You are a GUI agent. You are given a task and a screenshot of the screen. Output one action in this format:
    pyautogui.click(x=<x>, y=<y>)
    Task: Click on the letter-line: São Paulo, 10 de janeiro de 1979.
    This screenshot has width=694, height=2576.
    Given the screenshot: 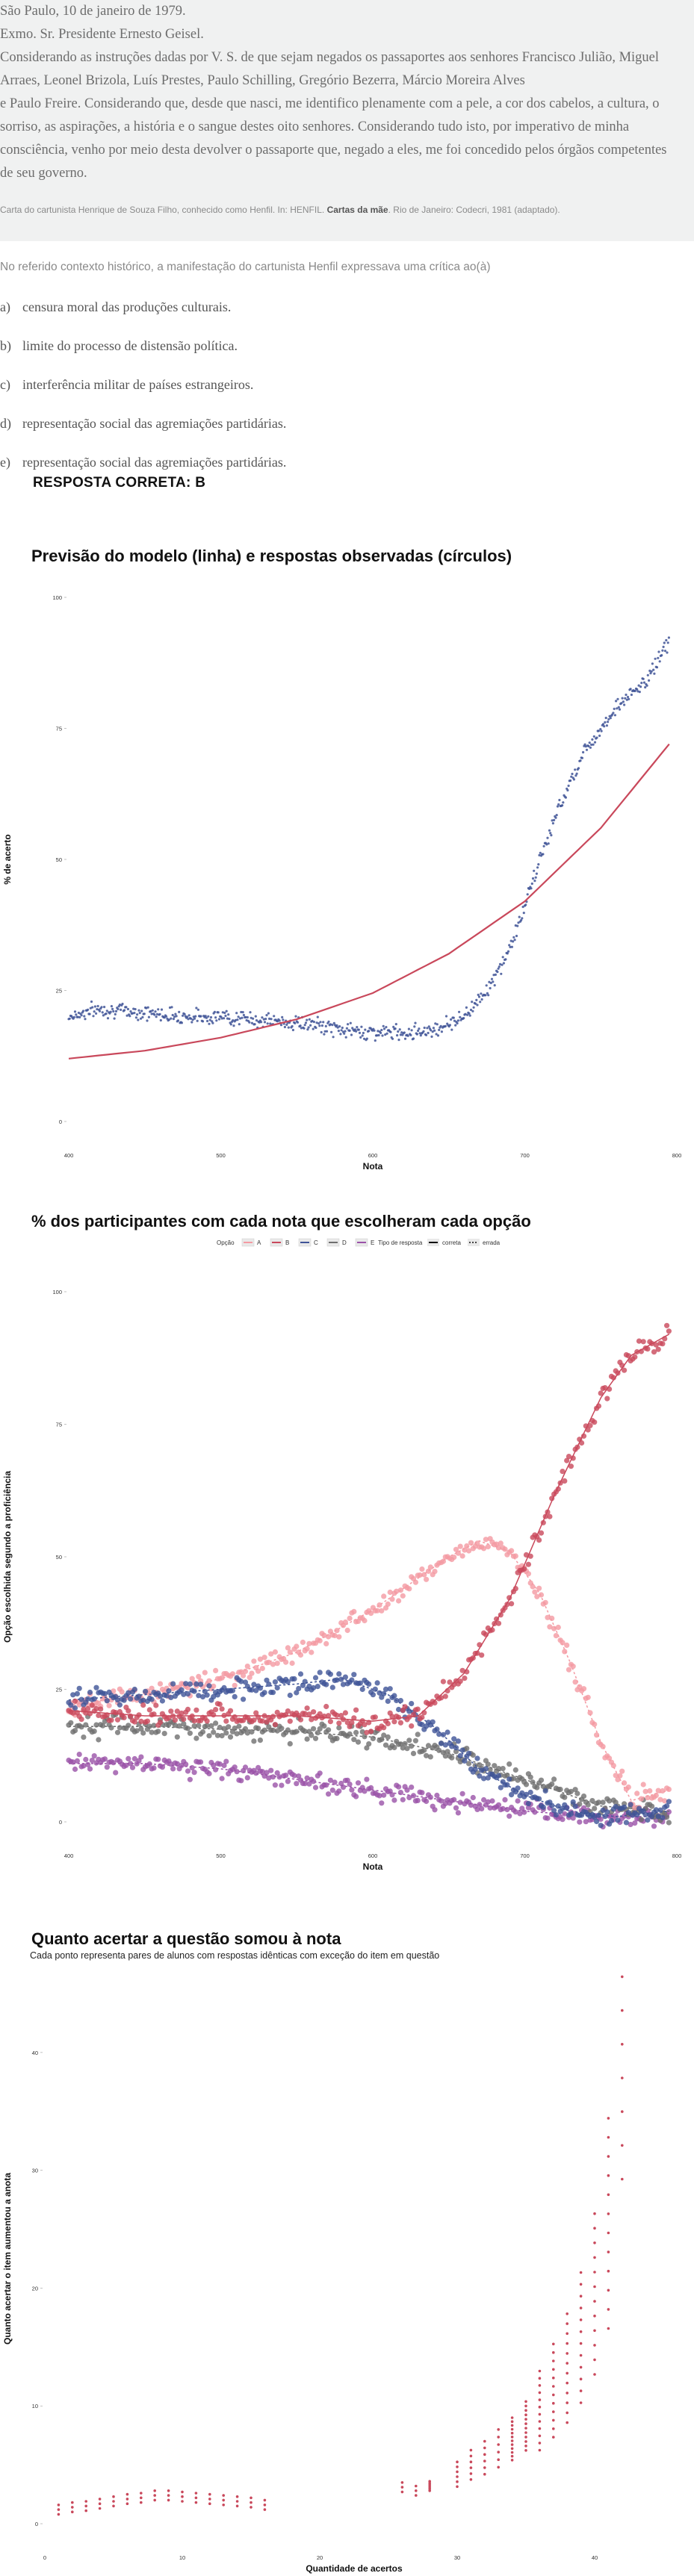 What is the action you would take?
    pyautogui.click(x=93, y=11)
    